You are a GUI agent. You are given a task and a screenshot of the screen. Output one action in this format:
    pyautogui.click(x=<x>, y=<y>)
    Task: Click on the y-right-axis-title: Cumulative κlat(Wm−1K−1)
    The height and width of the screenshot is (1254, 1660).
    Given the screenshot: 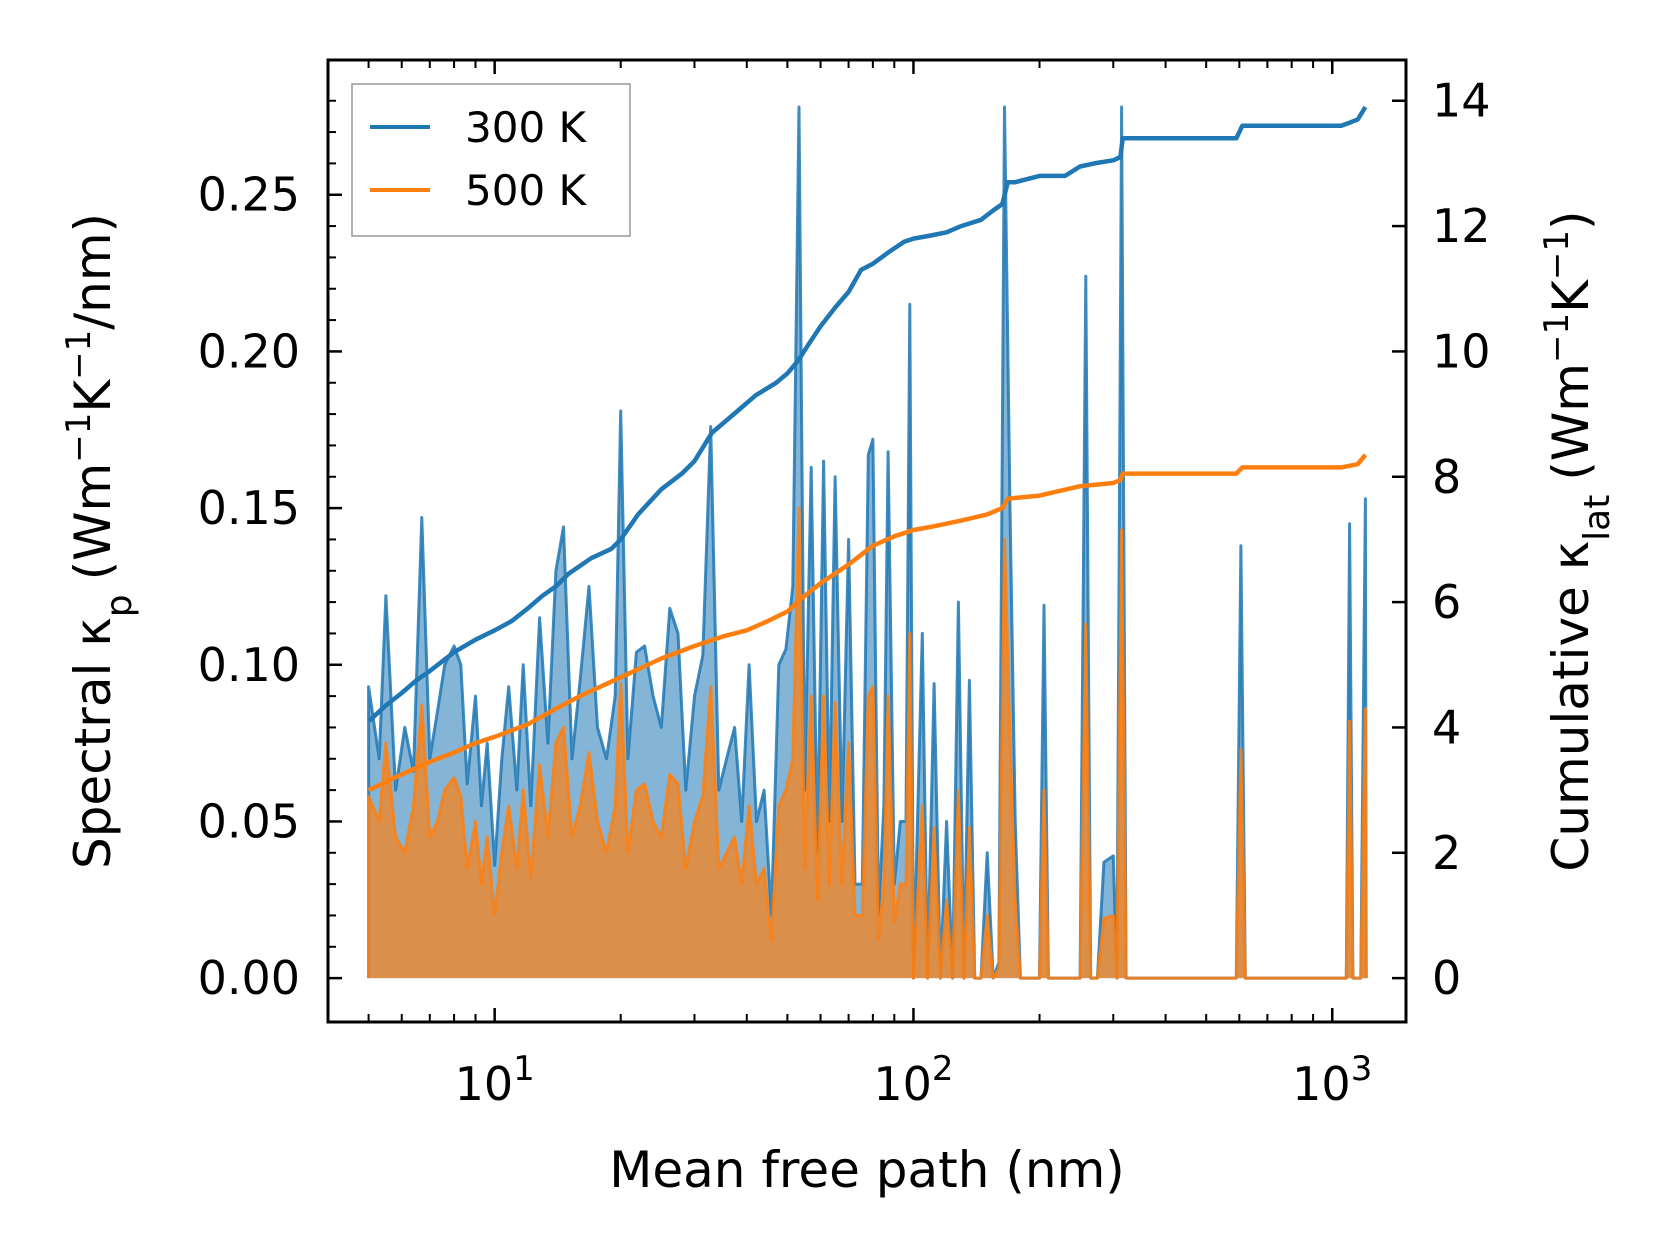 What is the action you would take?
    pyautogui.click(x=1577, y=540)
    